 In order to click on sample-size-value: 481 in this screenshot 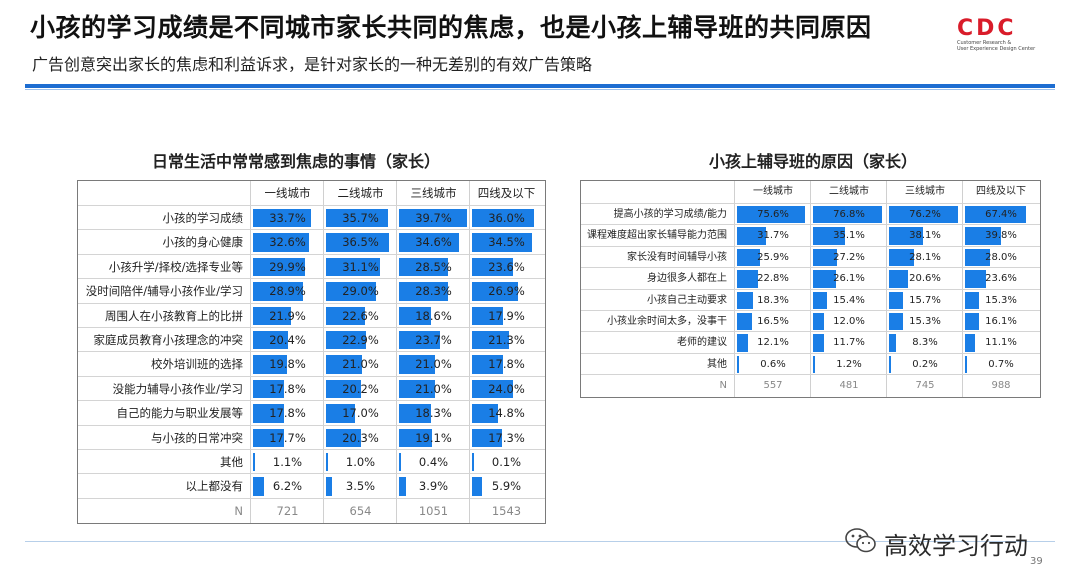, I will do `click(849, 386)`.